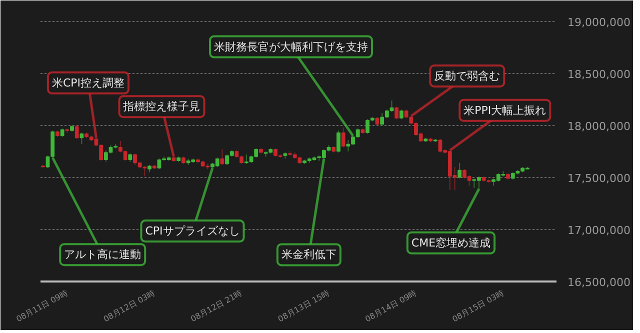 This screenshot has height=333, width=640. Describe the element at coordinates (599, 230) in the screenshot. I see `y-tick-label: 17,000,000` at that location.